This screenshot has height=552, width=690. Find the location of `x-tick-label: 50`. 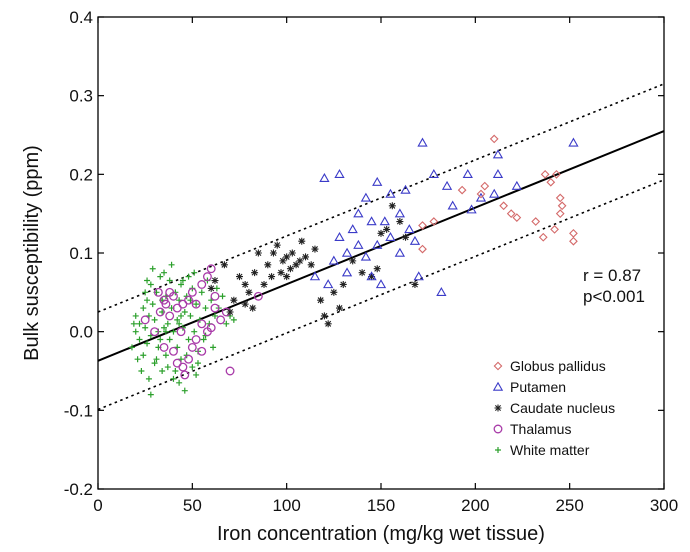

x-tick-label: 50 is located at coordinates (192, 505).